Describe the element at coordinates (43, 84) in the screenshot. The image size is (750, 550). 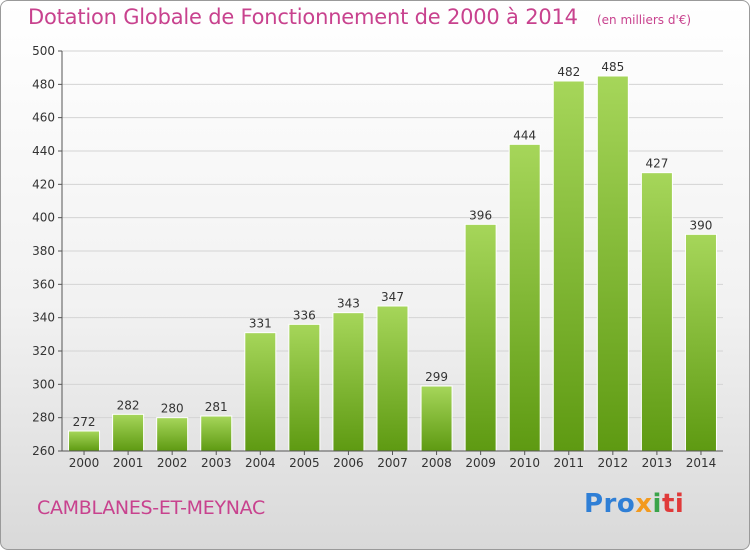
I see `y-tick-label-480: 480` at that location.